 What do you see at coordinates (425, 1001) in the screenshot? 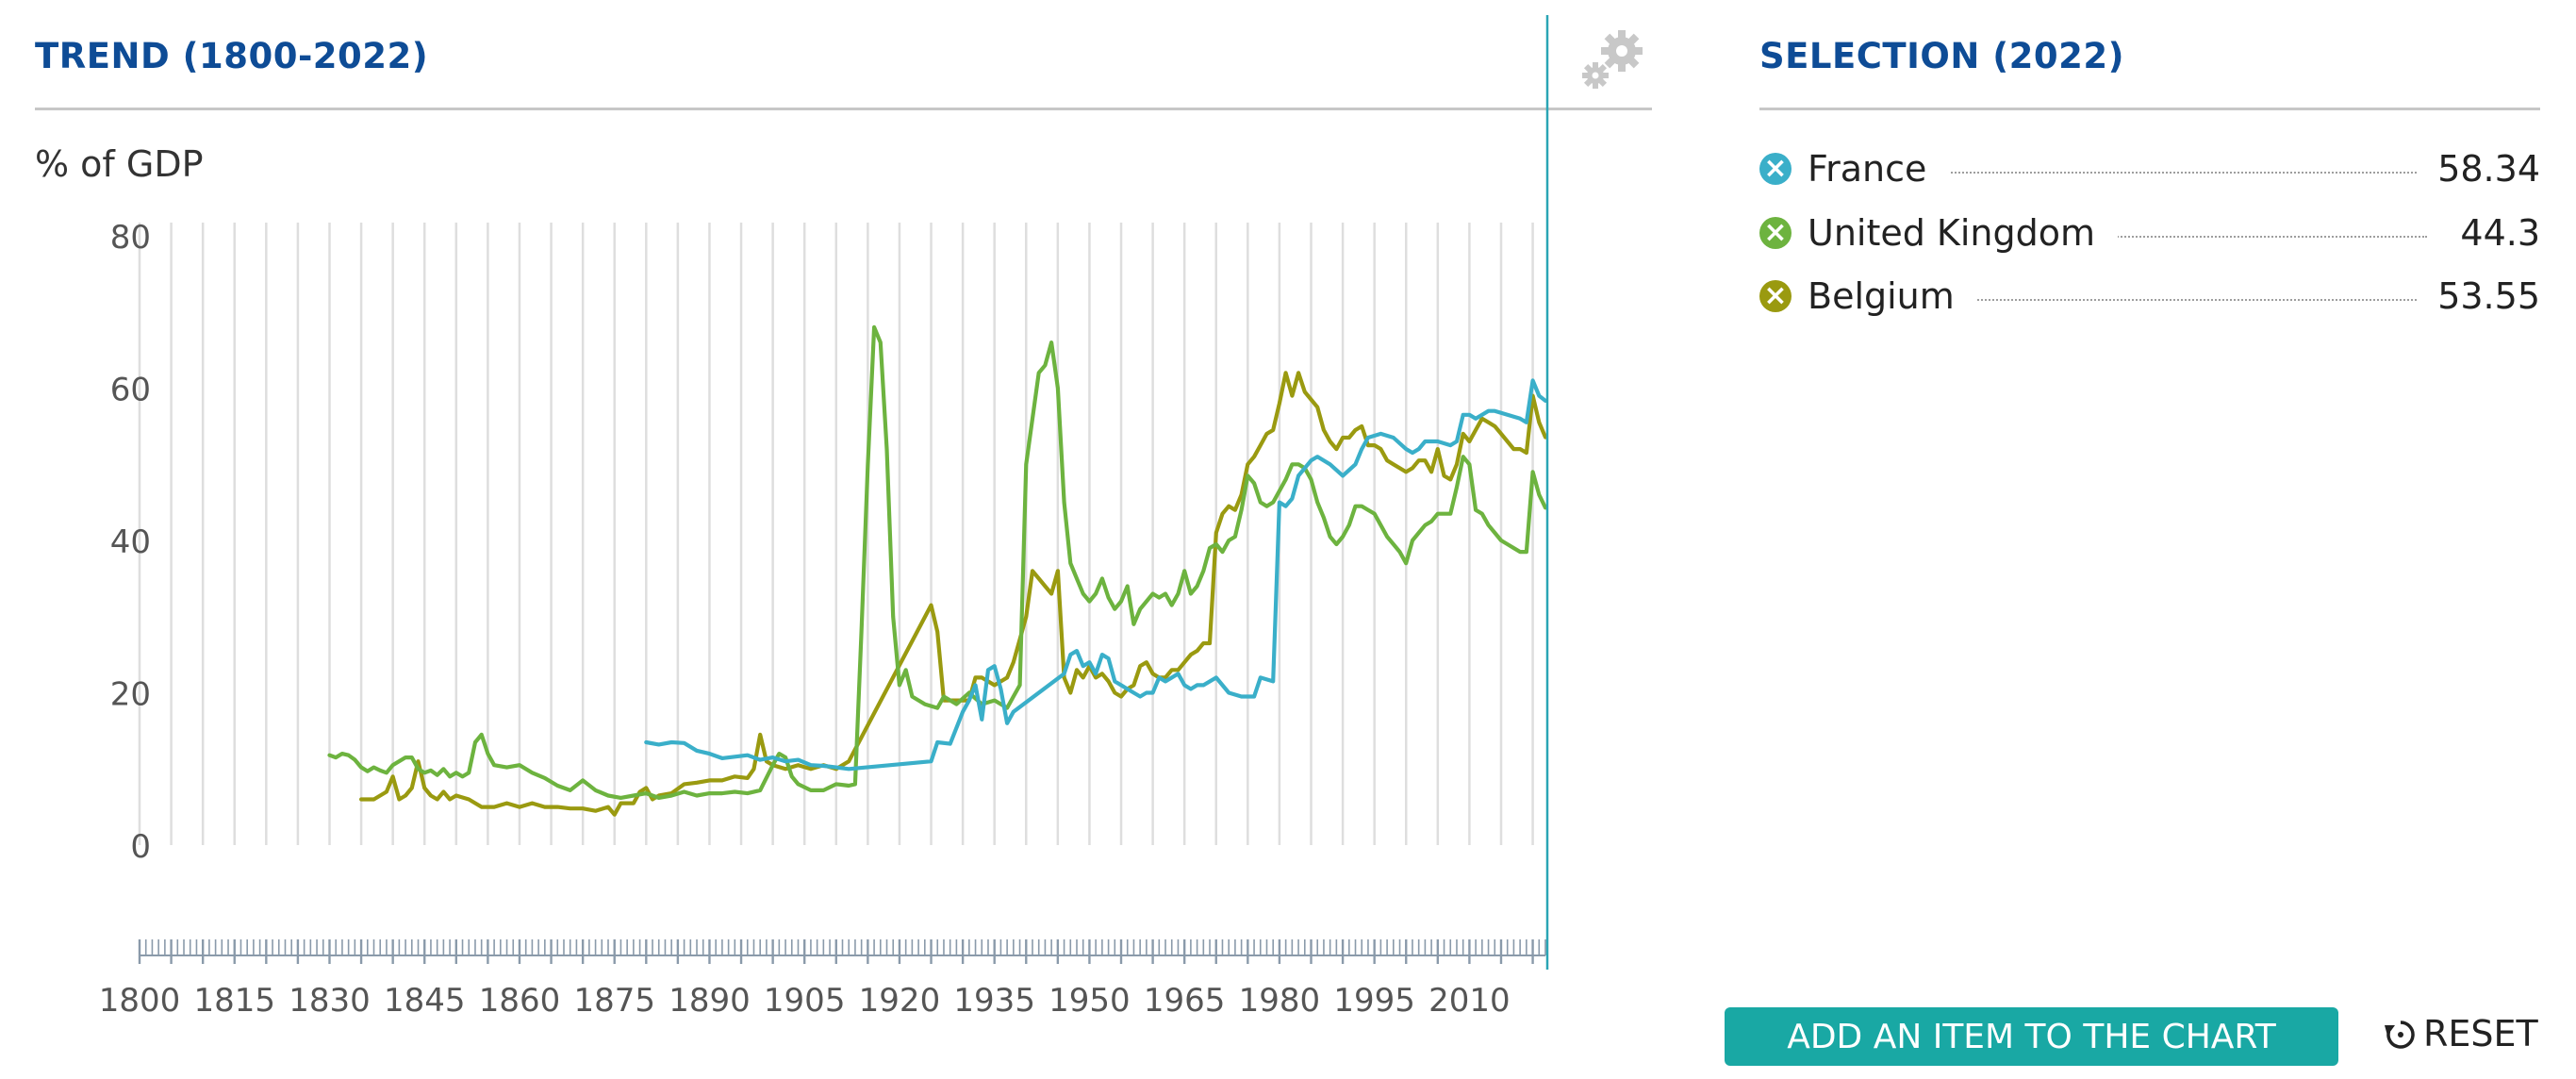
I see `x-tick-label: 1845` at bounding box center [425, 1001].